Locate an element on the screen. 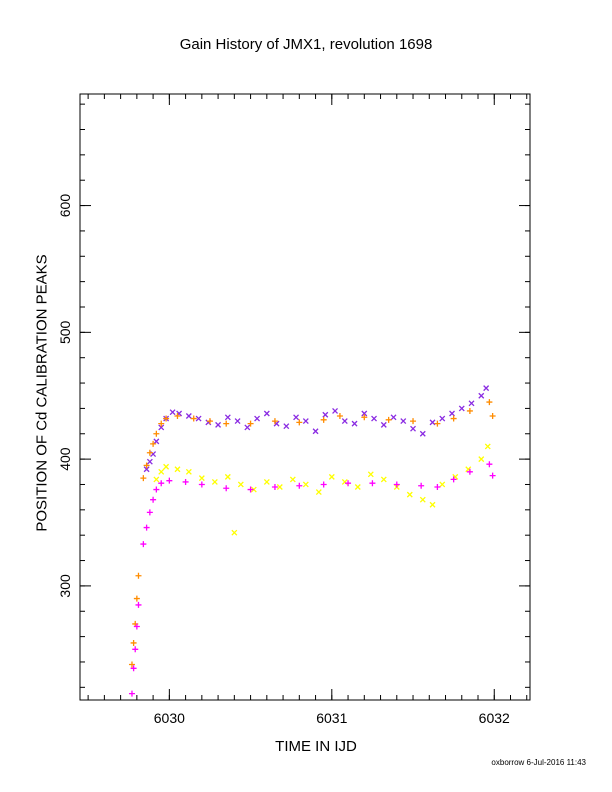 This screenshot has height=792, width=612. y-tick-label: 400 is located at coordinates (65, 459).